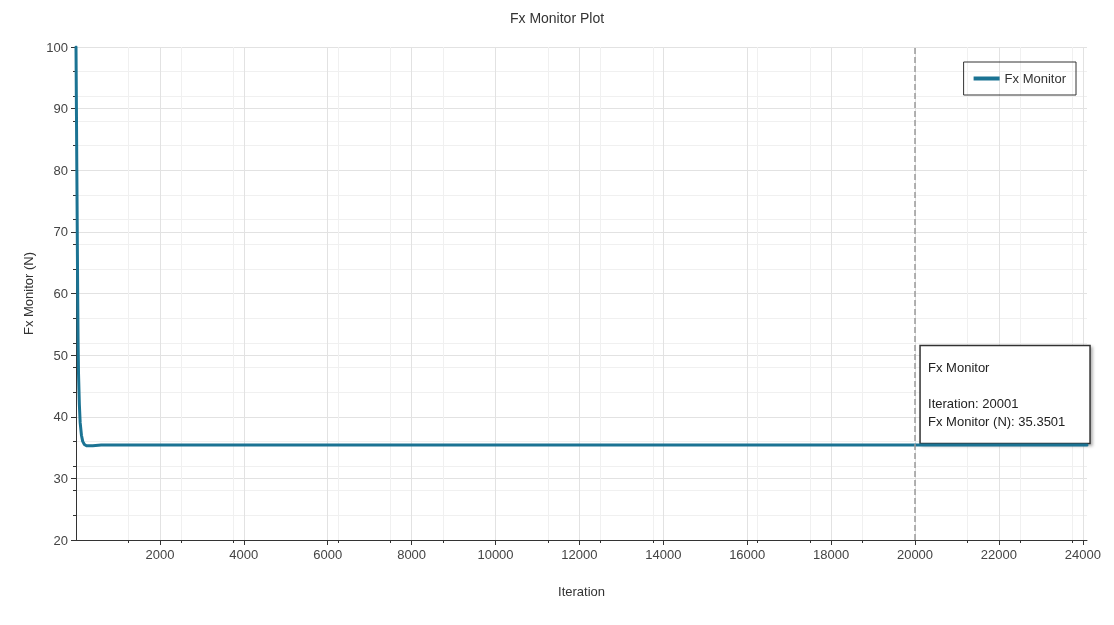 The width and height of the screenshot is (1114, 625). Describe the element at coordinates (244, 554) in the screenshot. I see `x-tick-label: 4000` at that location.